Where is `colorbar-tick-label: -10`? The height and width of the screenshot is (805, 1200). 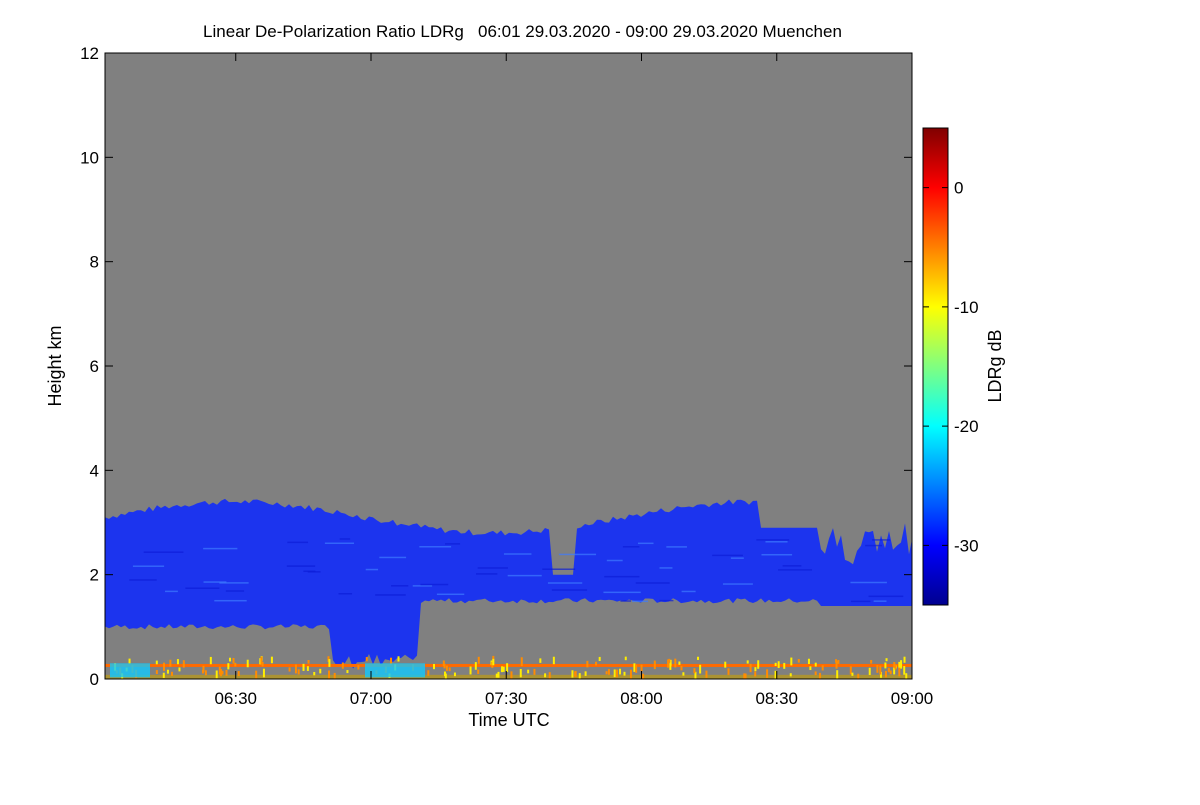
colorbar-tick-label: -10 is located at coordinates (966, 307).